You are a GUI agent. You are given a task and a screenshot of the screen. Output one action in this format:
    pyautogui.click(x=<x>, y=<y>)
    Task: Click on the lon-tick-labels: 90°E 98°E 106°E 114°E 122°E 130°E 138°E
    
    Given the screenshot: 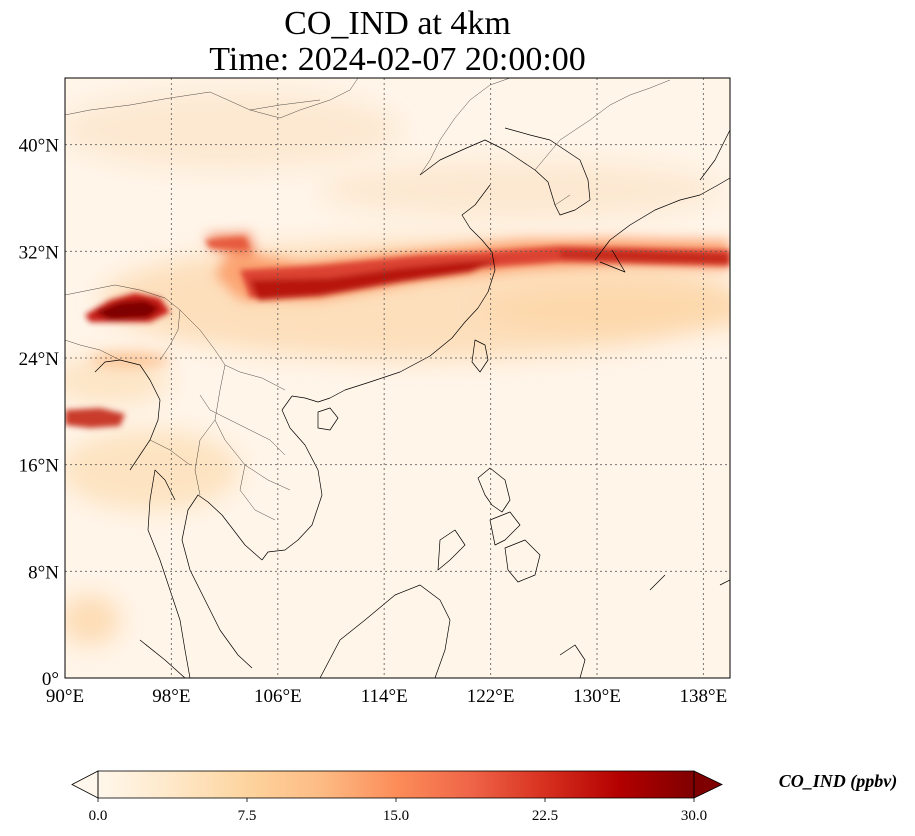 What is the action you would take?
    pyautogui.click(x=386, y=696)
    